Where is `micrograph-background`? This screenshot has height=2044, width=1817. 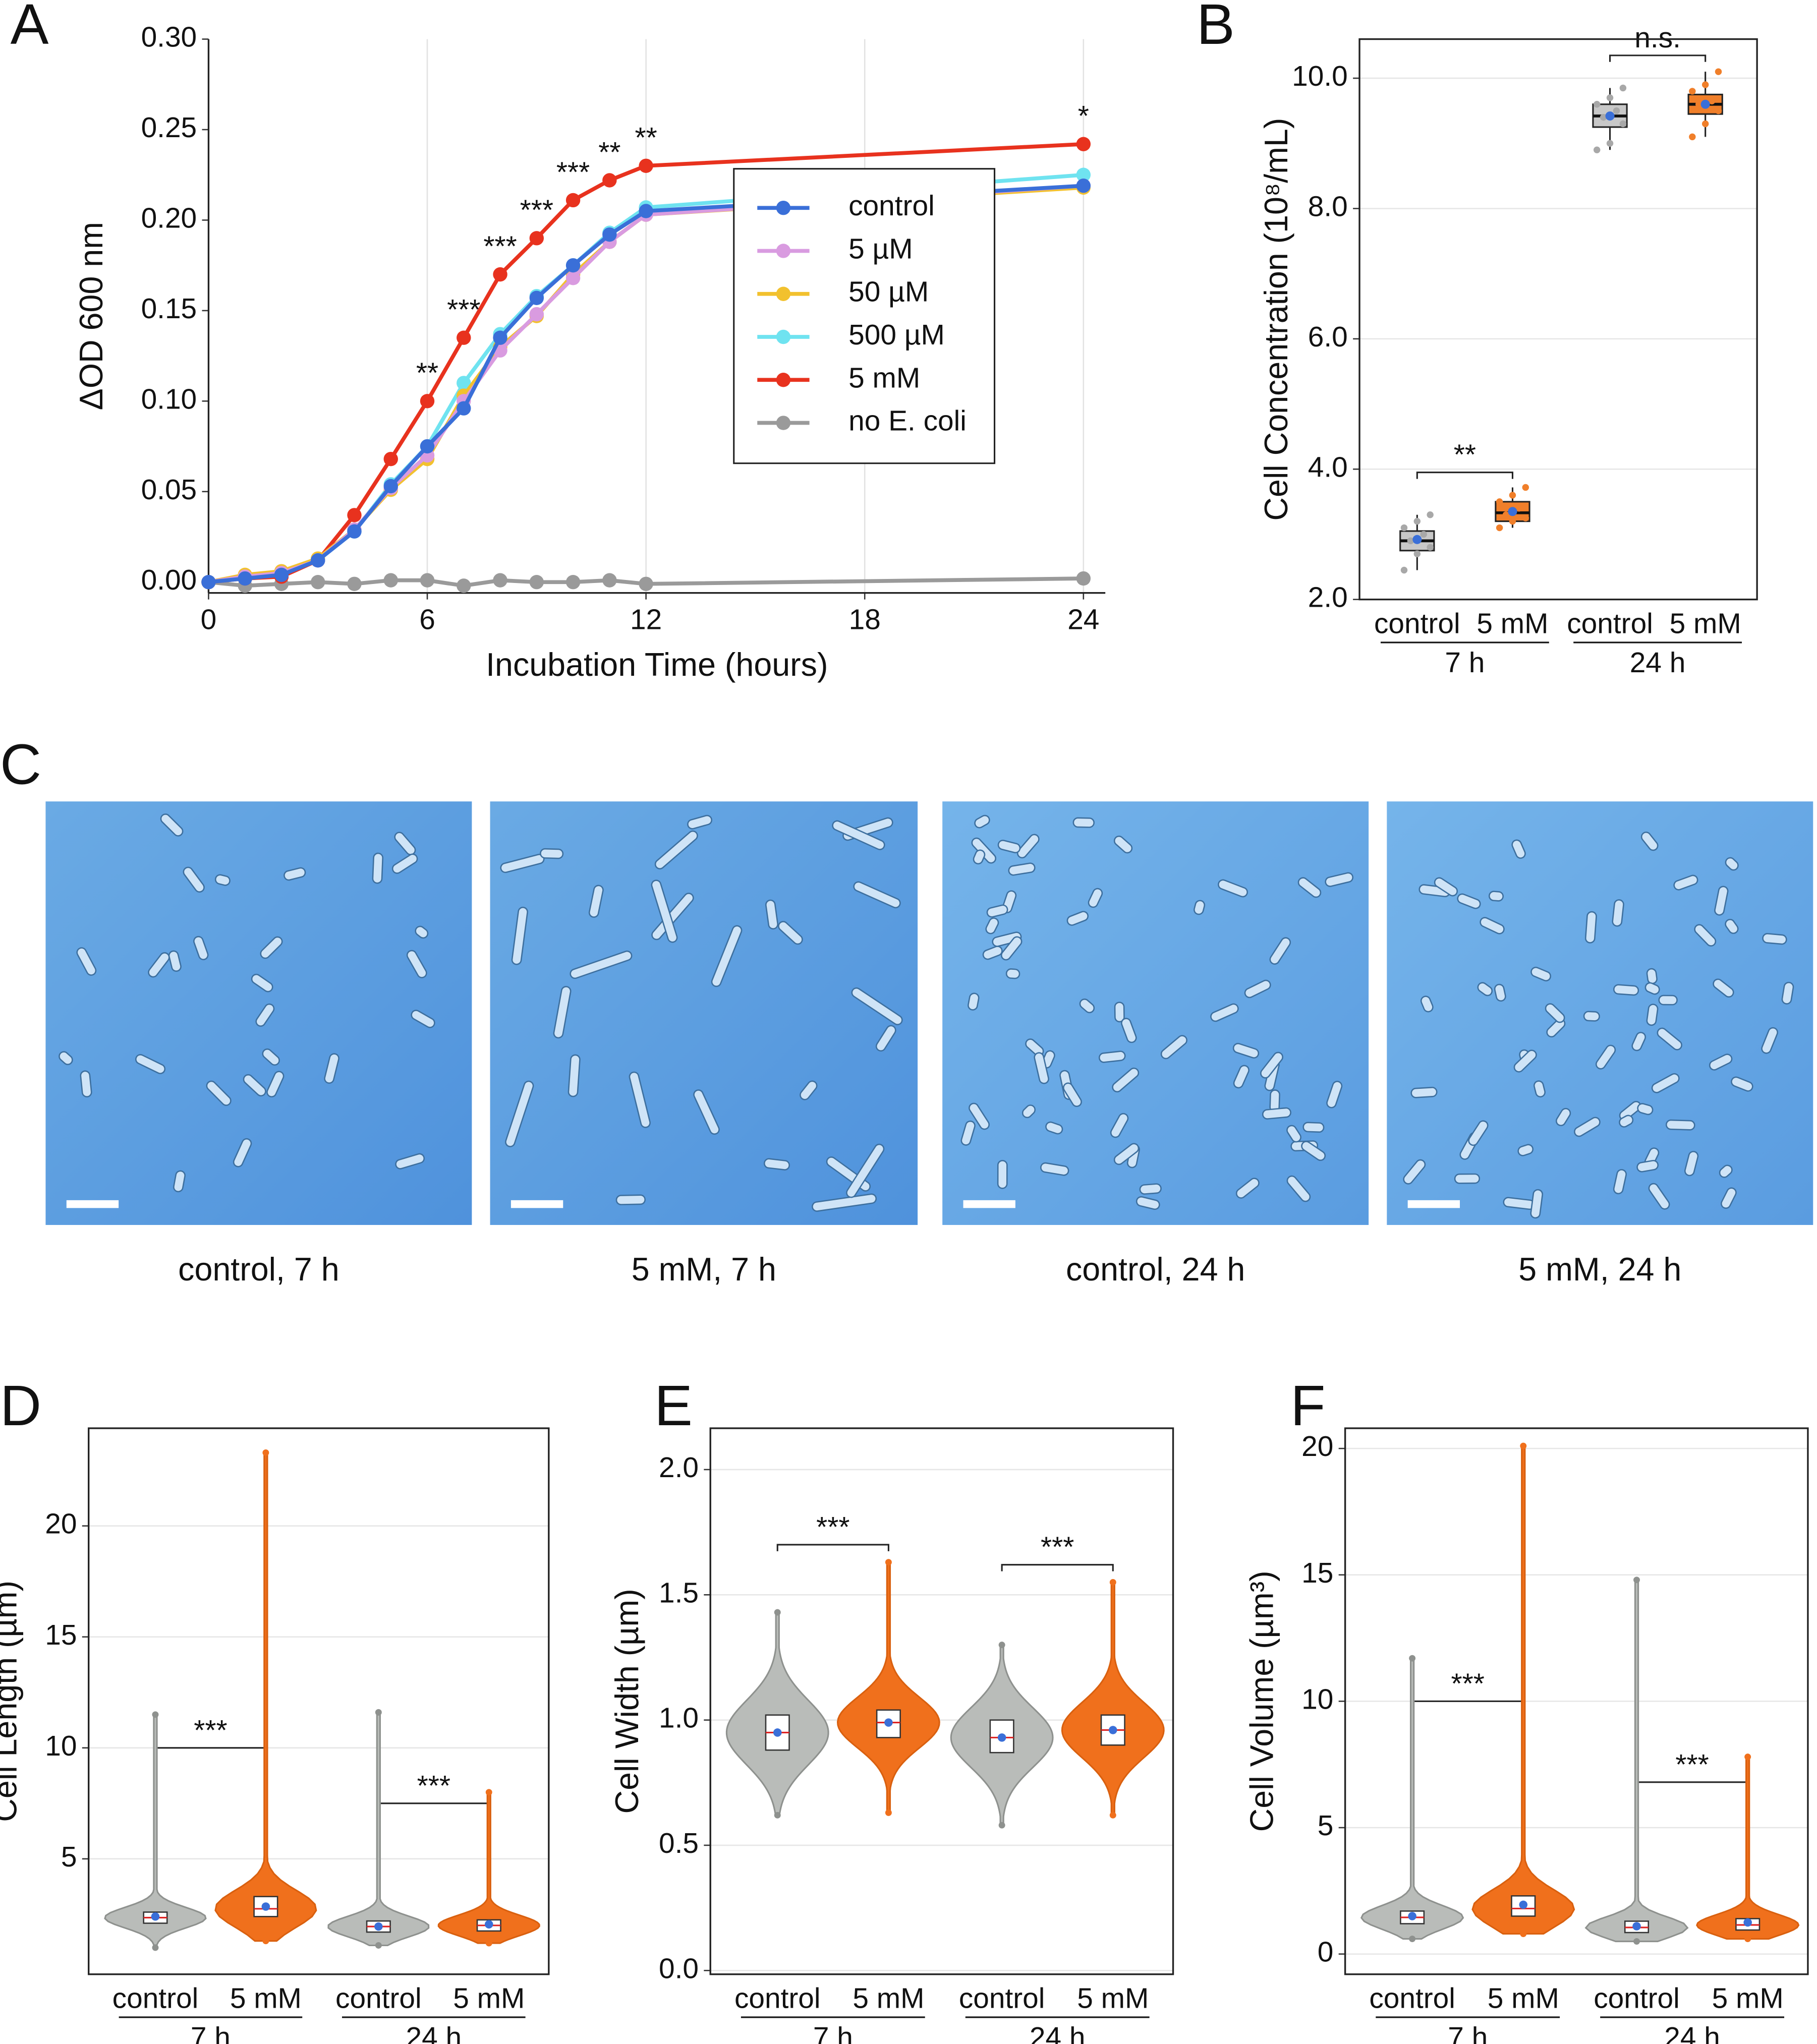
micrograph-background is located at coordinates (1155, 1013).